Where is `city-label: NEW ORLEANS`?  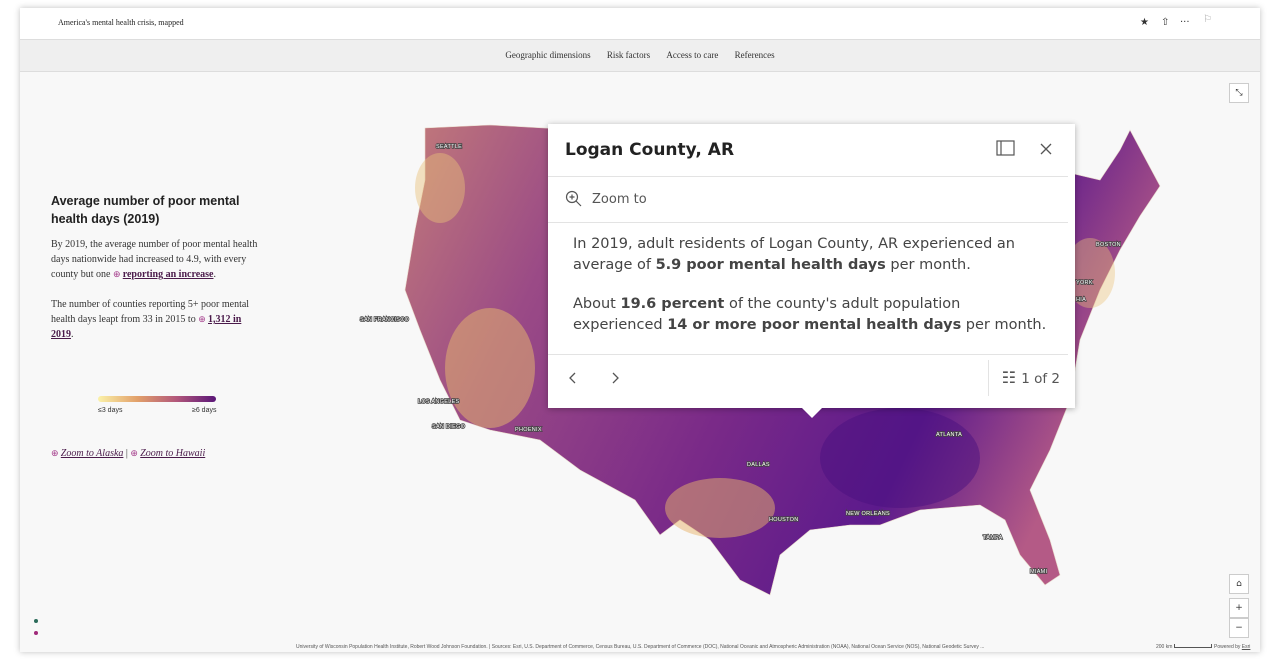
city-label: NEW ORLEANS is located at coordinates (868, 514).